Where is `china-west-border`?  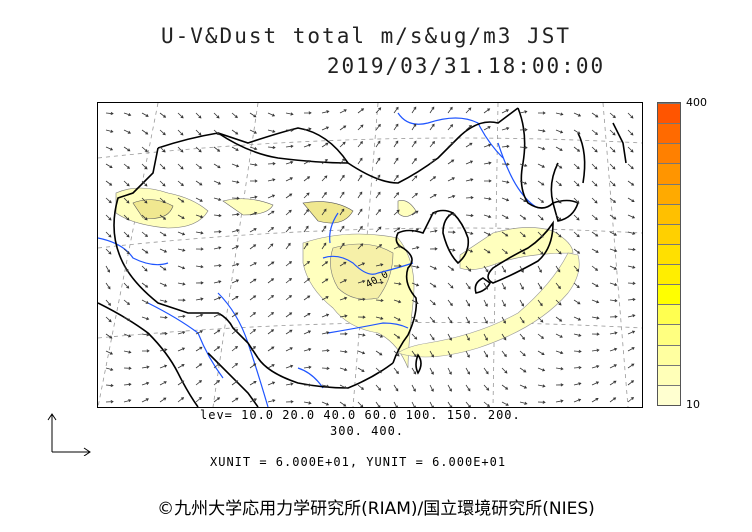 china-west-border is located at coordinates (186, 253).